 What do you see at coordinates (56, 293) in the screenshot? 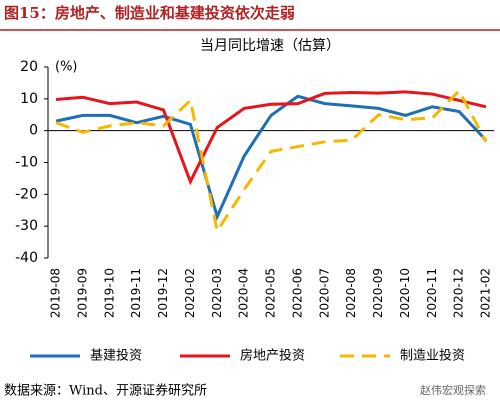
I see `x-tick-label: 2019-08` at bounding box center [56, 293].